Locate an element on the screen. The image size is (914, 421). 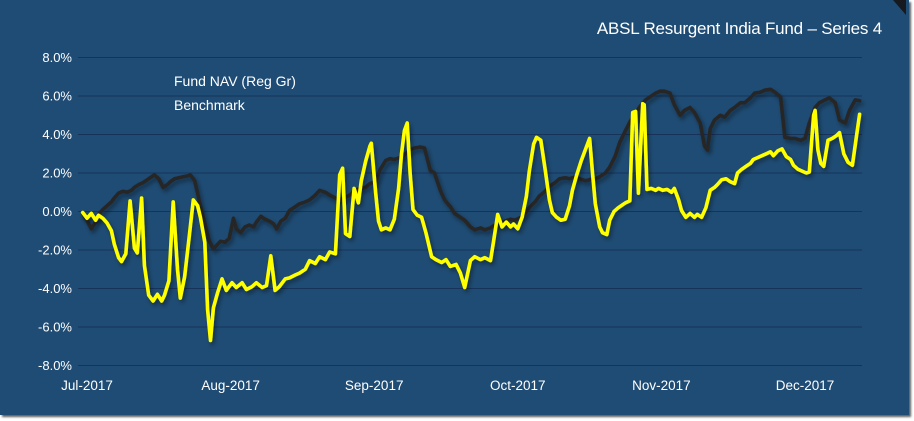
y-axis-tick-label: -8.0% is located at coordinates (55, 365).